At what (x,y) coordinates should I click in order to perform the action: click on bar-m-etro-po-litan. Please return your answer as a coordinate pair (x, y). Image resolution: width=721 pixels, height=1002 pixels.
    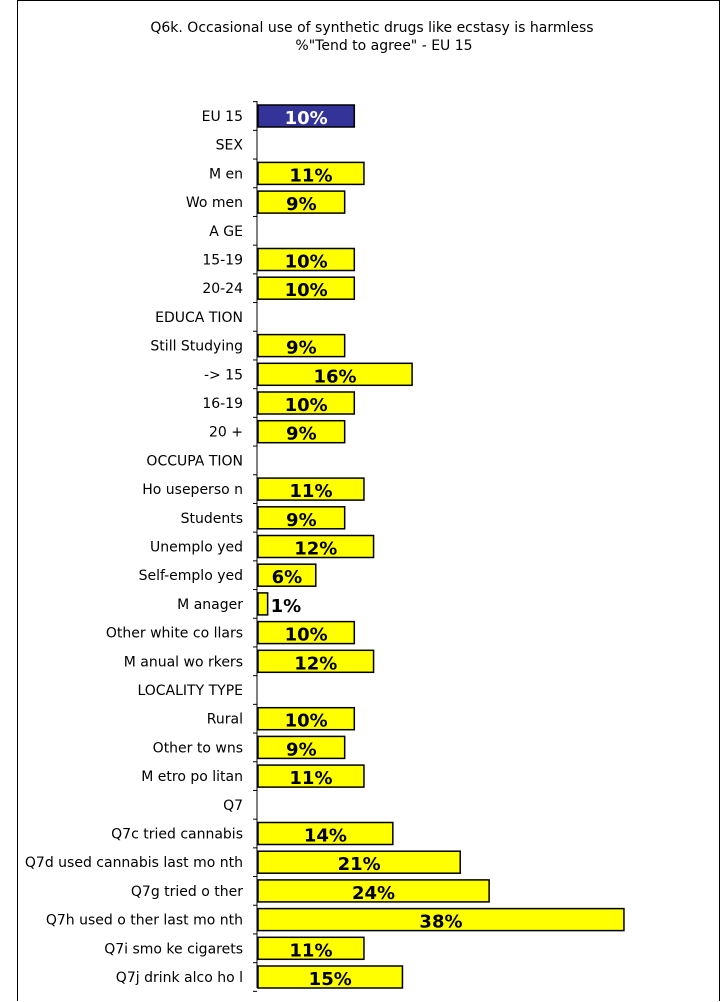
    Looking at the image, I should click on (311, 776).